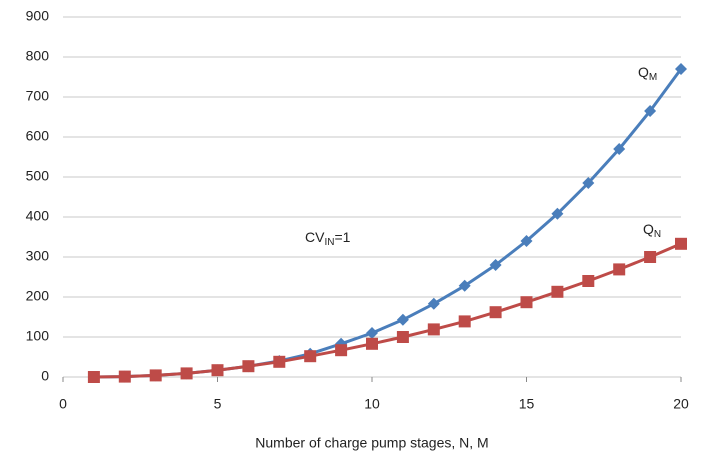  I want to click on annotation-part: IN, so click(329, 242).